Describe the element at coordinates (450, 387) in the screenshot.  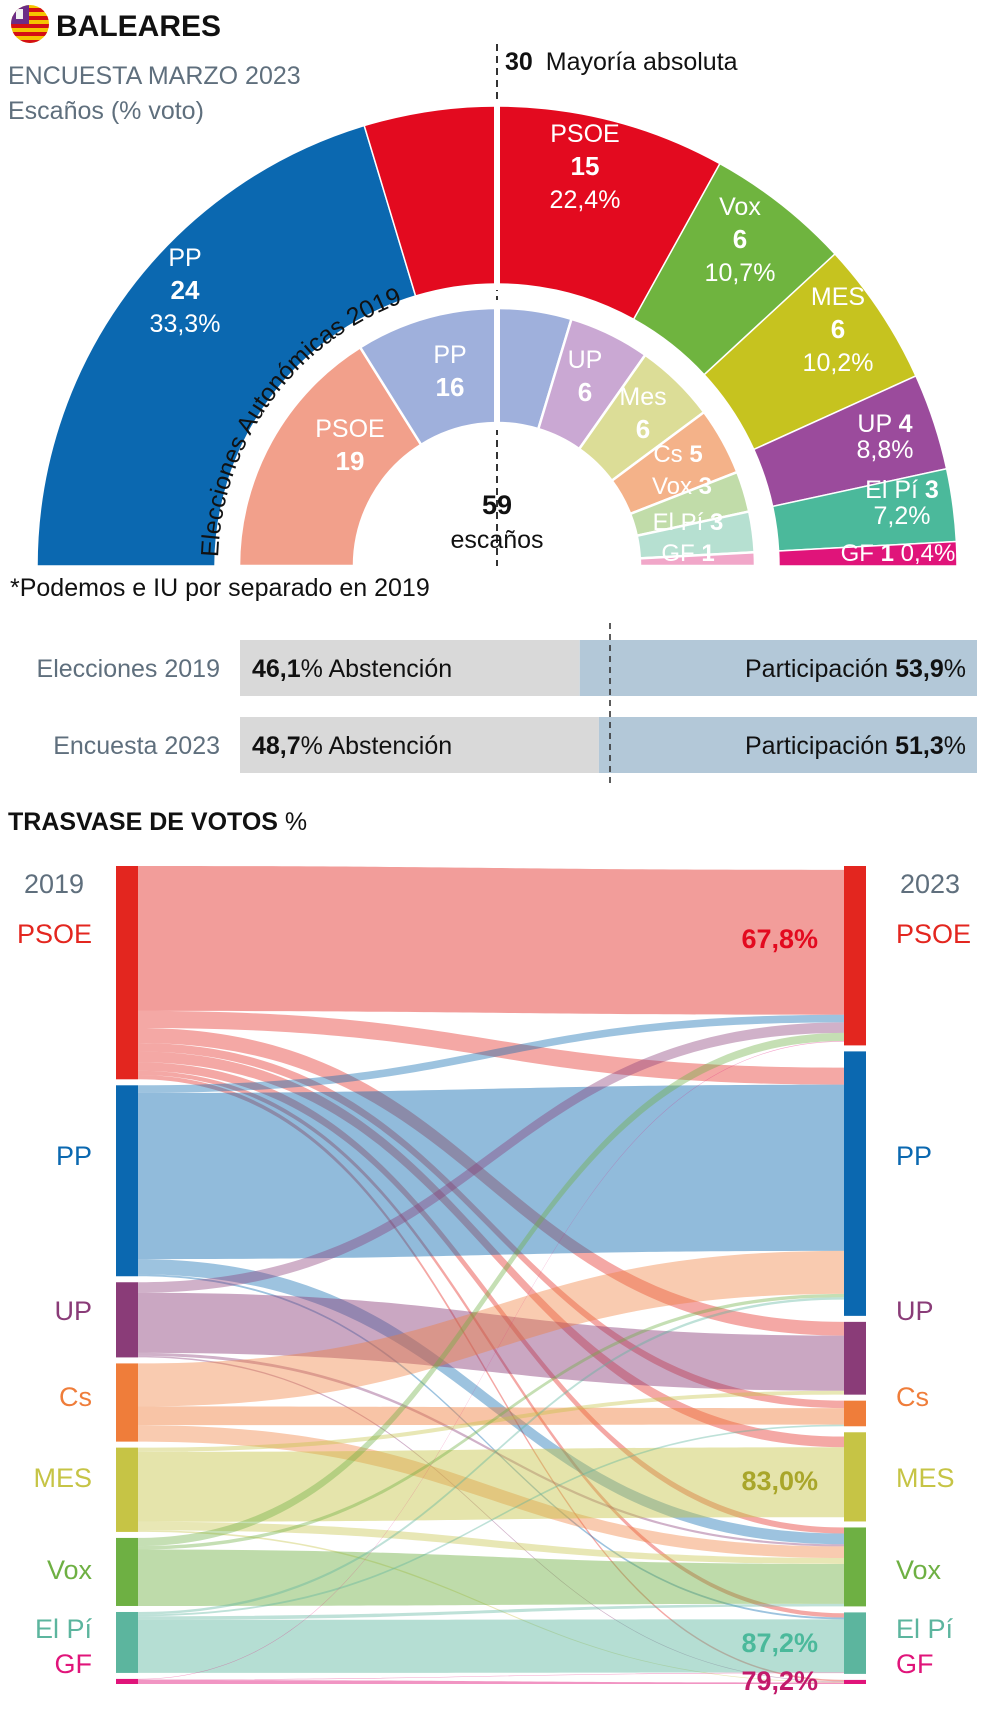
I see `inner-label-pp-seats: 16` at that location.